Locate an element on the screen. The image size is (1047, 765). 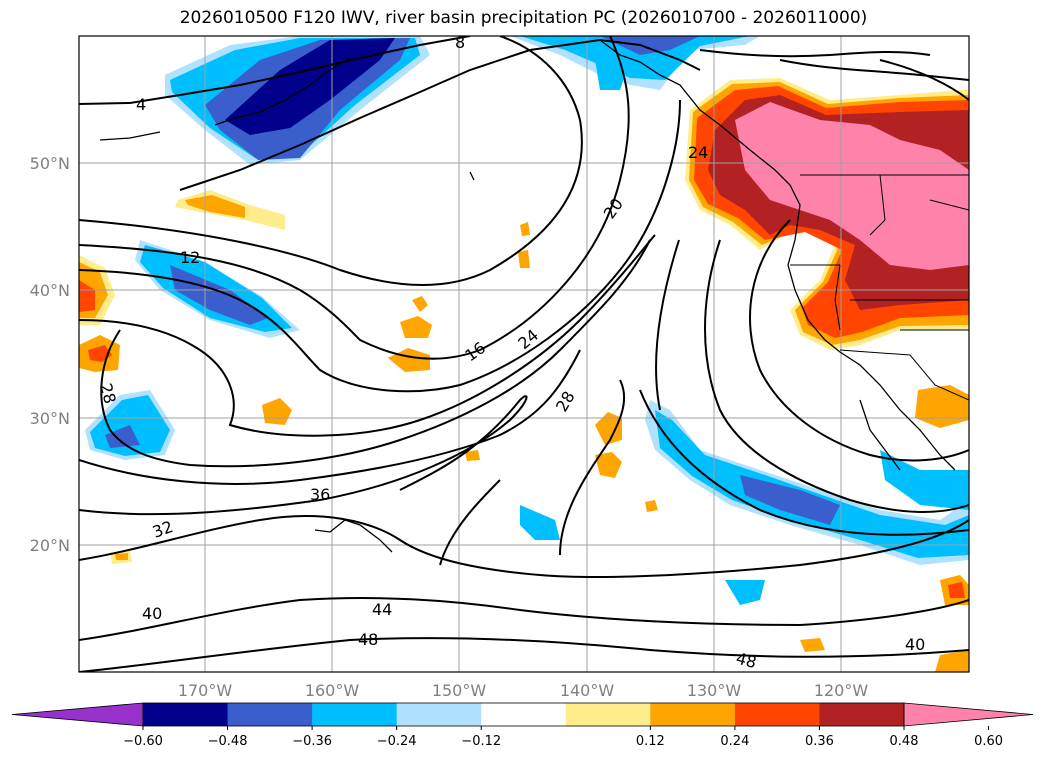
colorbar-outline is located at coordinates (523, 714).